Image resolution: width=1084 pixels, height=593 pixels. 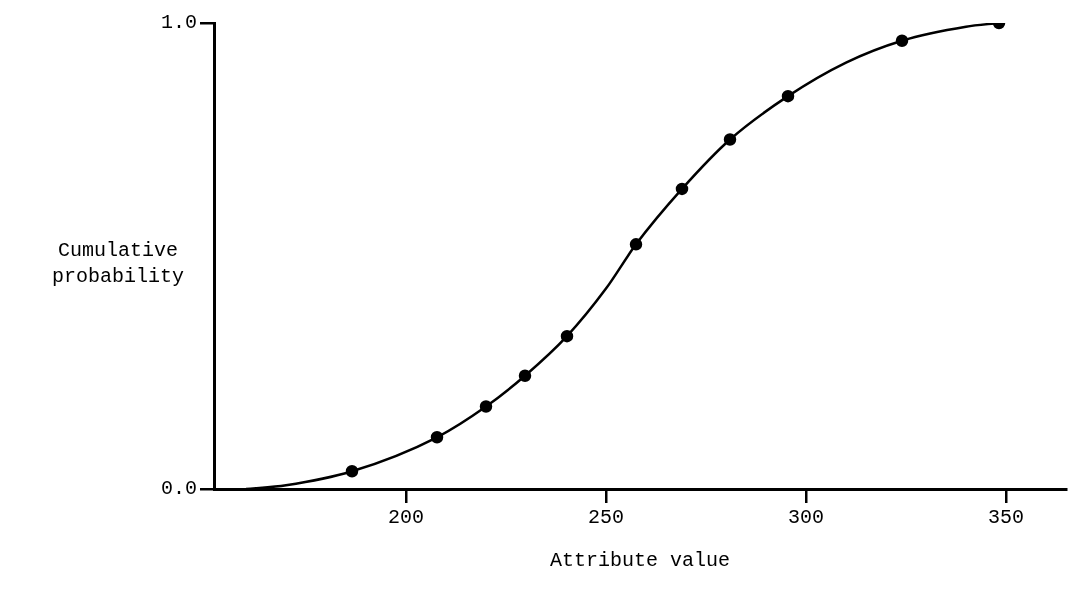 What do you see at coordinates (118, 264) in the screenshot?
I see `y-axis-title: Cumulative probability` at bounding box center [118, 264].